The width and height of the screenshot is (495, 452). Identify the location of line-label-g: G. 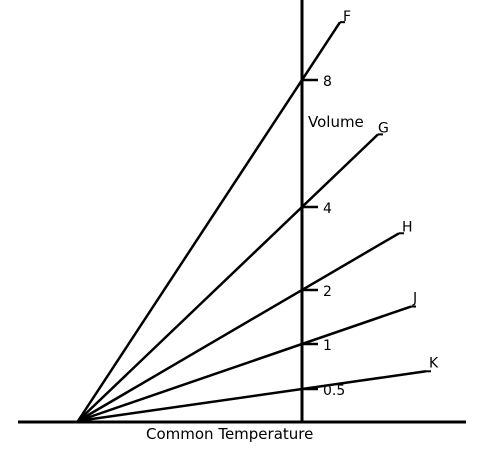
(383, 128).